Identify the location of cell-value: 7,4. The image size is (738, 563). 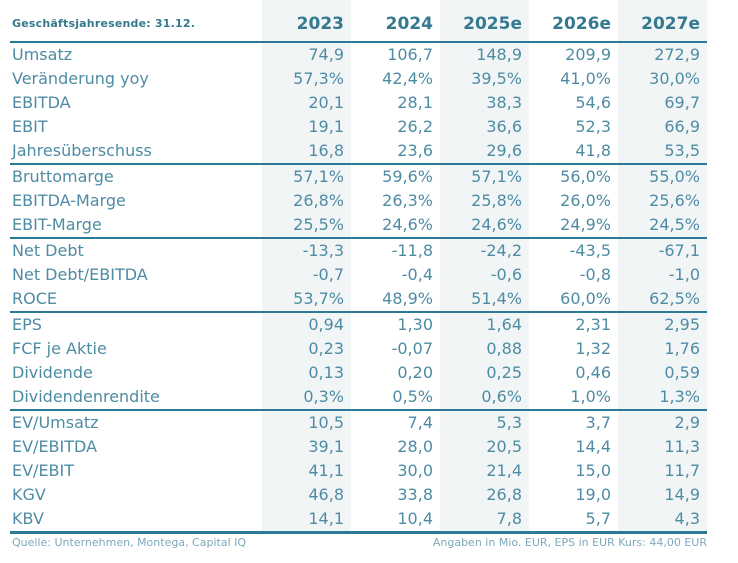
(420, 422).